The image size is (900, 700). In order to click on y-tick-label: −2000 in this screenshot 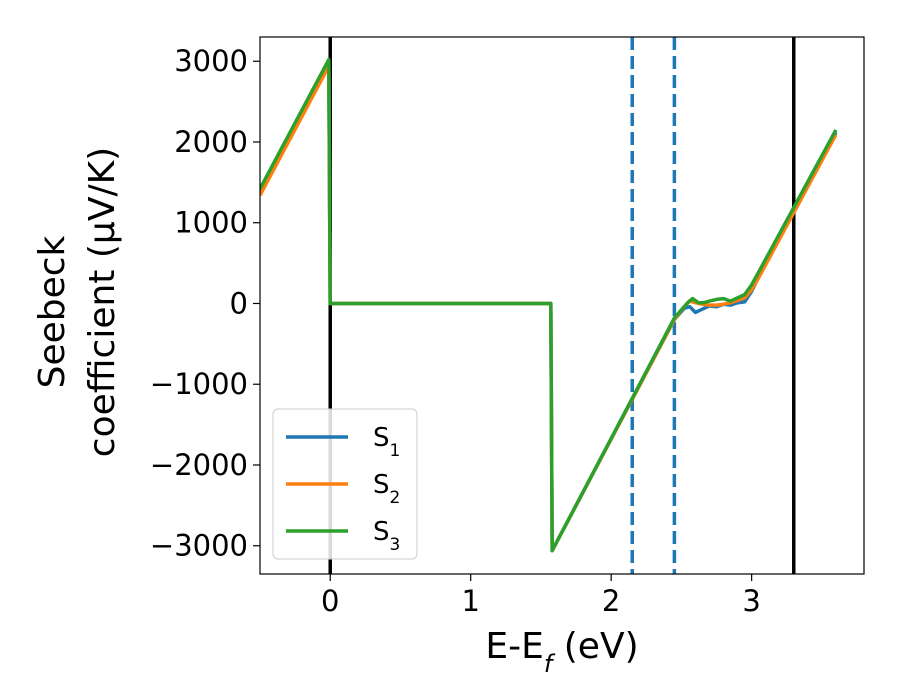, I will do `click(199, 465)`.